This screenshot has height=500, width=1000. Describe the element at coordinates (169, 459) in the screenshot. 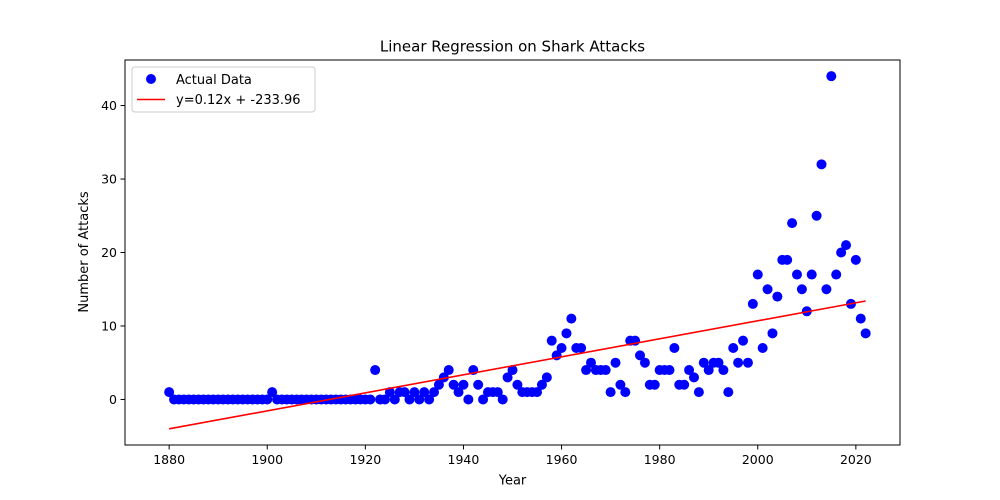

I see `x-tick-label: 1880` at that location.